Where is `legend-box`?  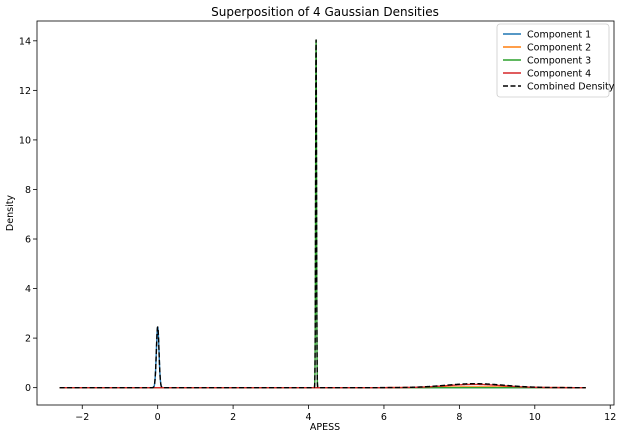
legend-box is located at coordinates (553, 60).